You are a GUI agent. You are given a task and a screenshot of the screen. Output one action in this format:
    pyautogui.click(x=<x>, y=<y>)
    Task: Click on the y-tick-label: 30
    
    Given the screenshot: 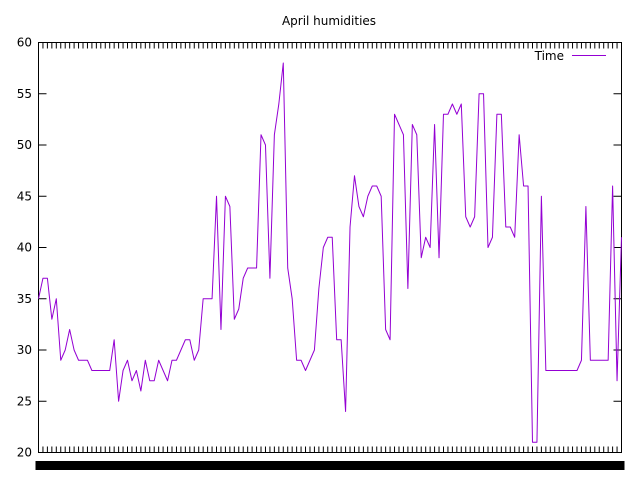 What is the action you would take?
    pyautogui.click(x=24, y=350)
    